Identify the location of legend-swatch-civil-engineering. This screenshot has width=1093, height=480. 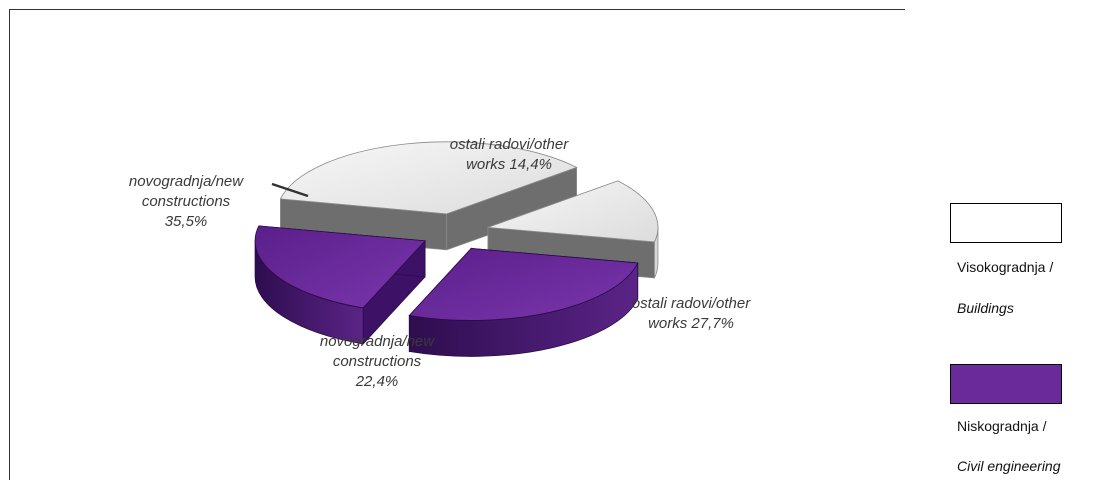
(1006, 384).